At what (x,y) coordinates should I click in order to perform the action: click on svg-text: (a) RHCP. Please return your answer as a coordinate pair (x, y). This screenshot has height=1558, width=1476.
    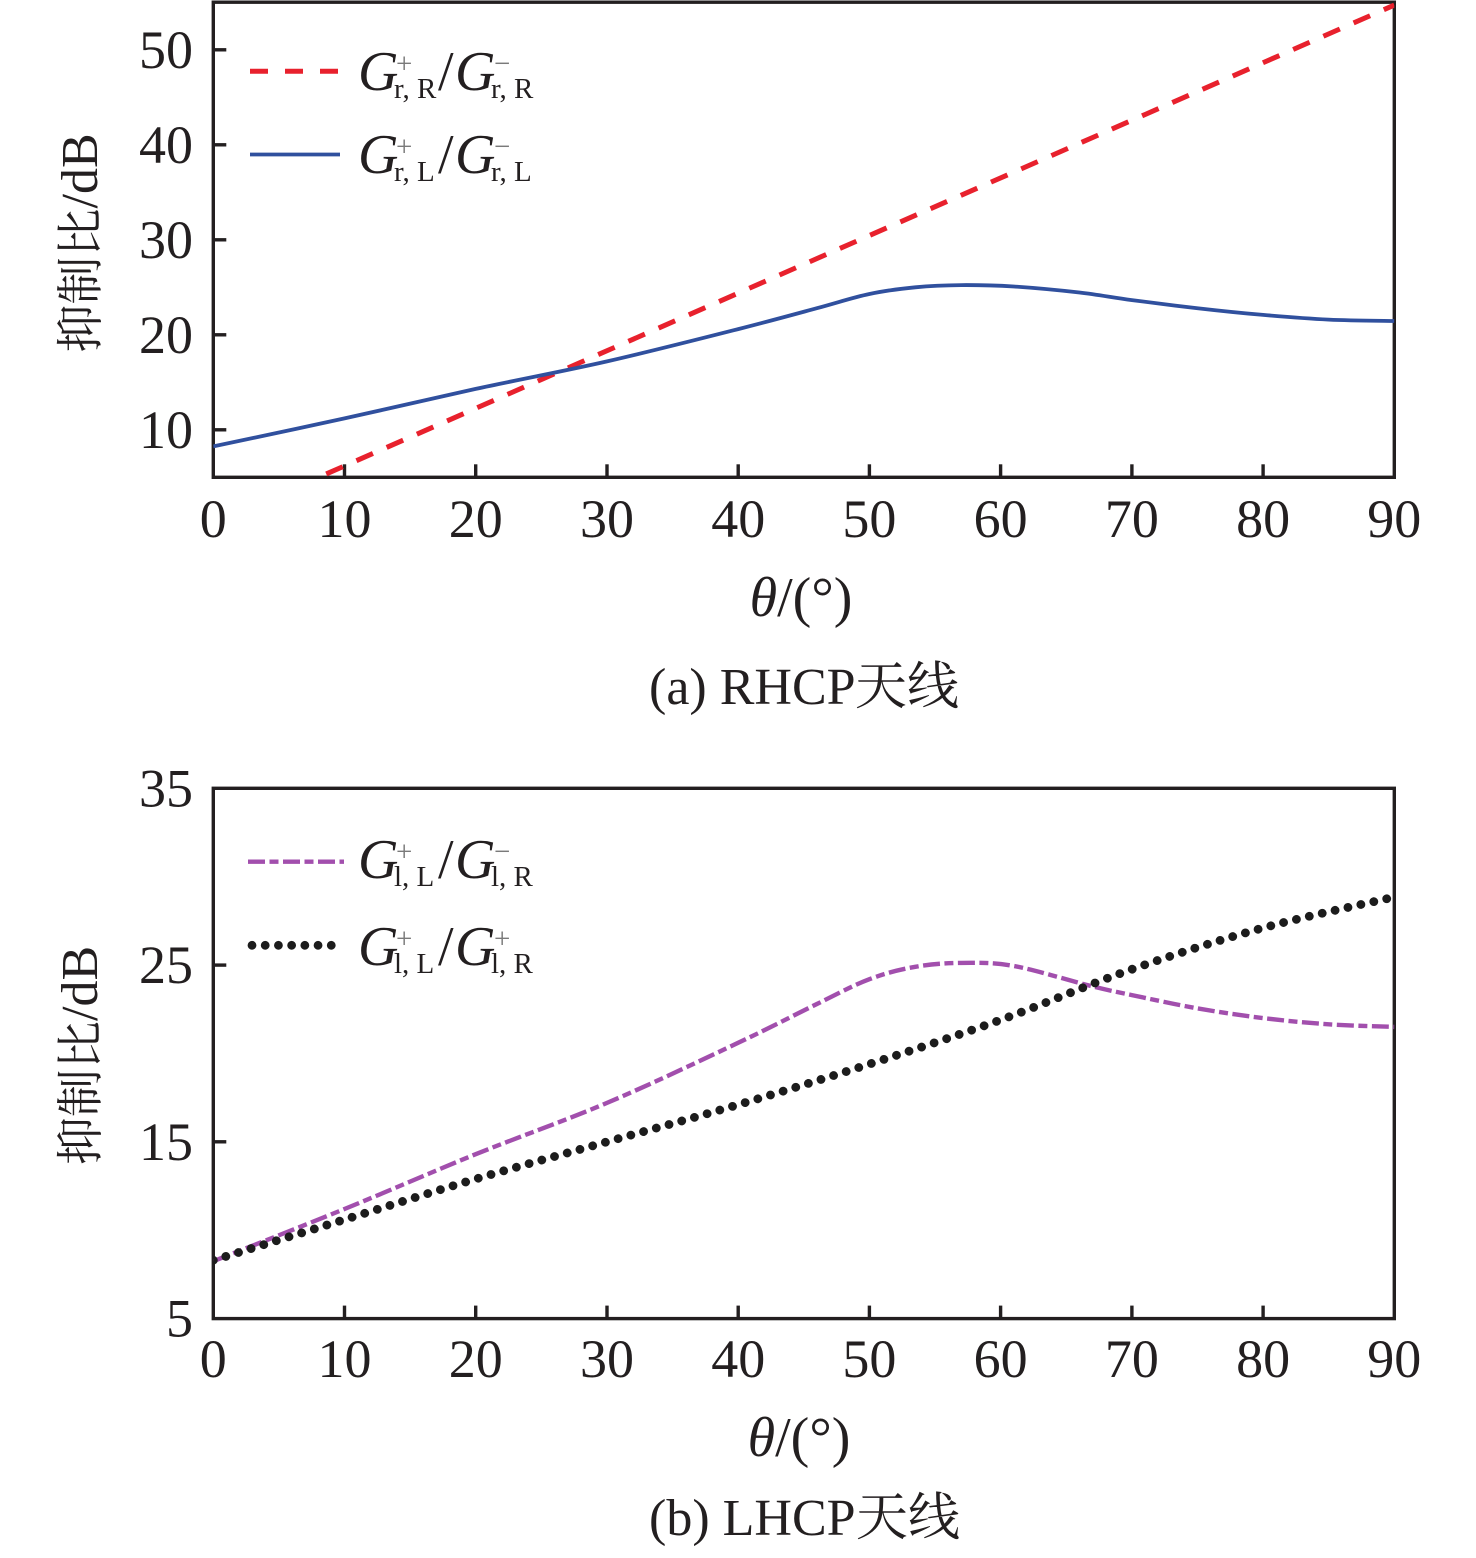
    Looking at the image, I should click on (752, 687).